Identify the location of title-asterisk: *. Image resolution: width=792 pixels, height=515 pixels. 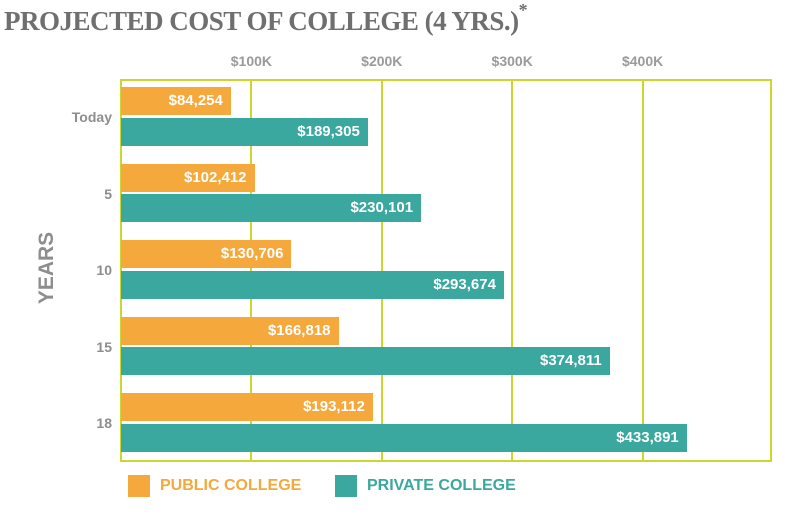
(523, 10).